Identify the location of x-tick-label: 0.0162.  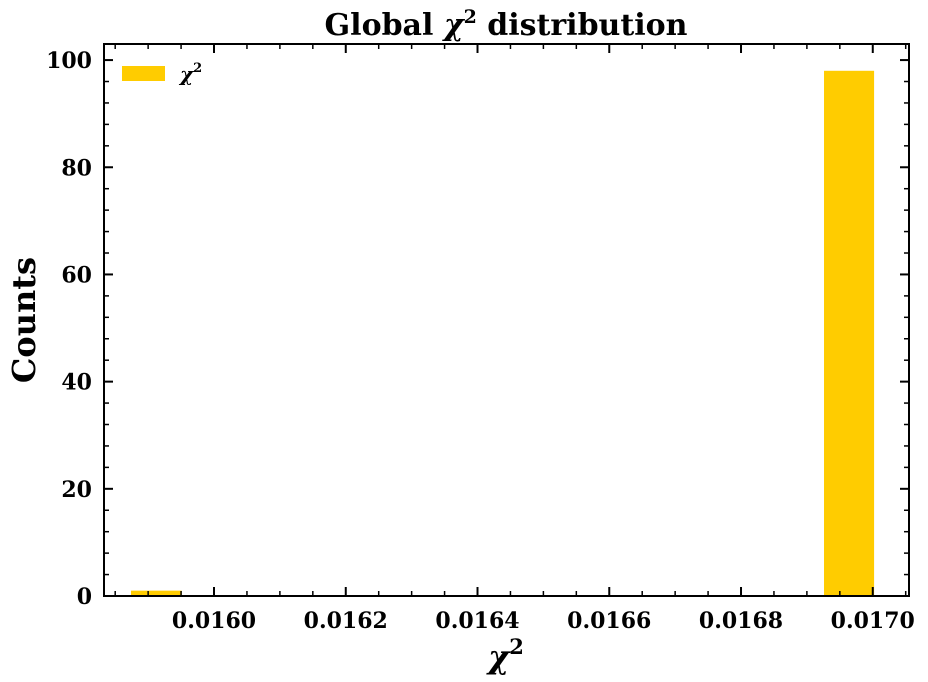
(346, 621).